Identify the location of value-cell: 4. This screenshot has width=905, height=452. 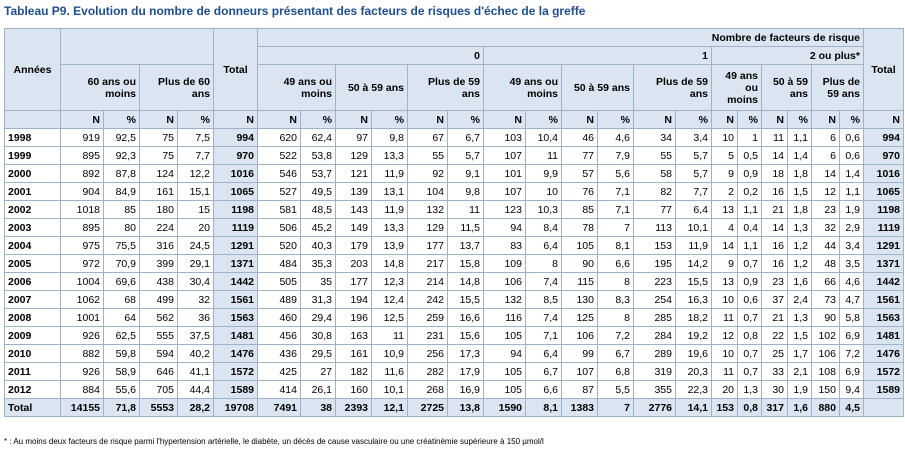
(724, 227).